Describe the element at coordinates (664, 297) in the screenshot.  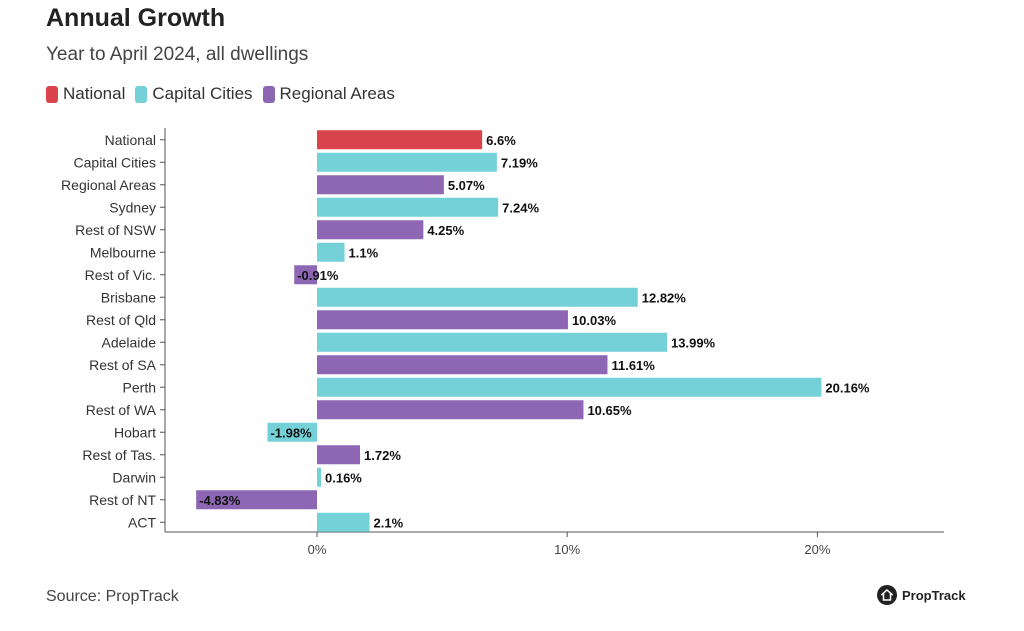
I see `data-label-brisbane: 12.82%` at that location.